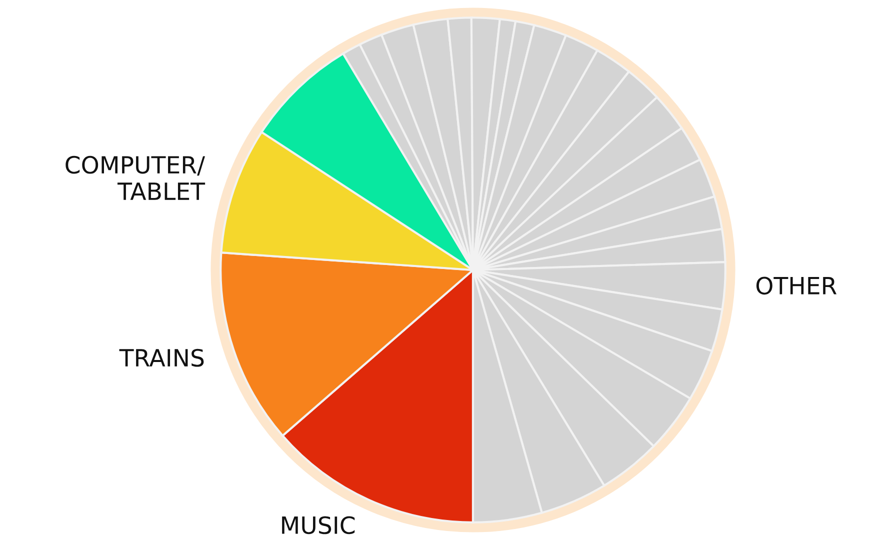 The image size is (876, 551). Describe the element at coordinates (318, 525) in the screenshot. I see `slice-label: MUSIC` at that location.